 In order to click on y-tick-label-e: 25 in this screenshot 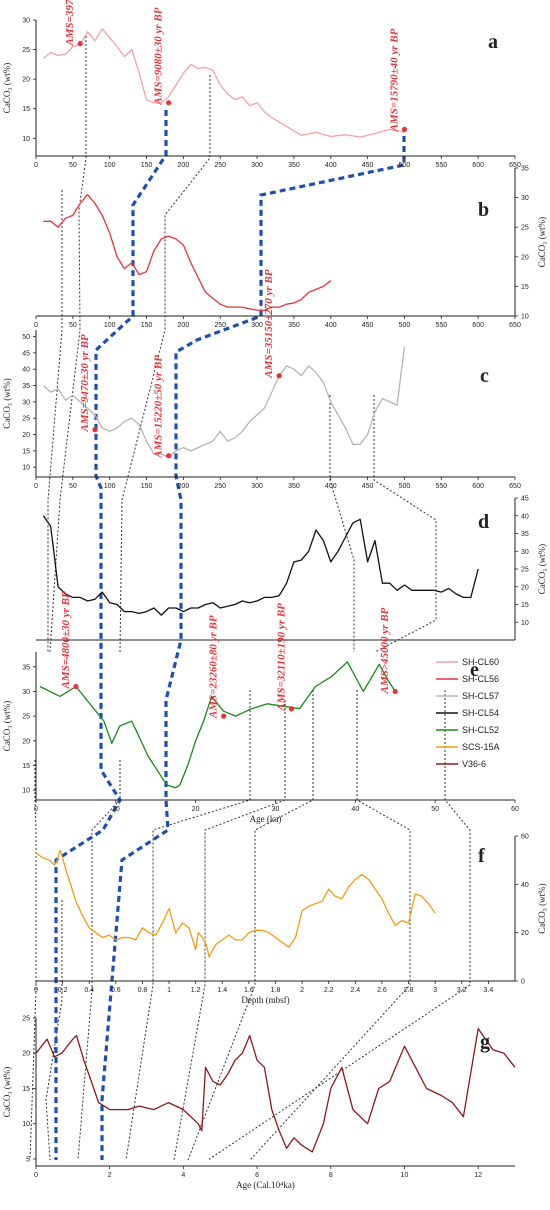, I will do `click(26, 717)`.